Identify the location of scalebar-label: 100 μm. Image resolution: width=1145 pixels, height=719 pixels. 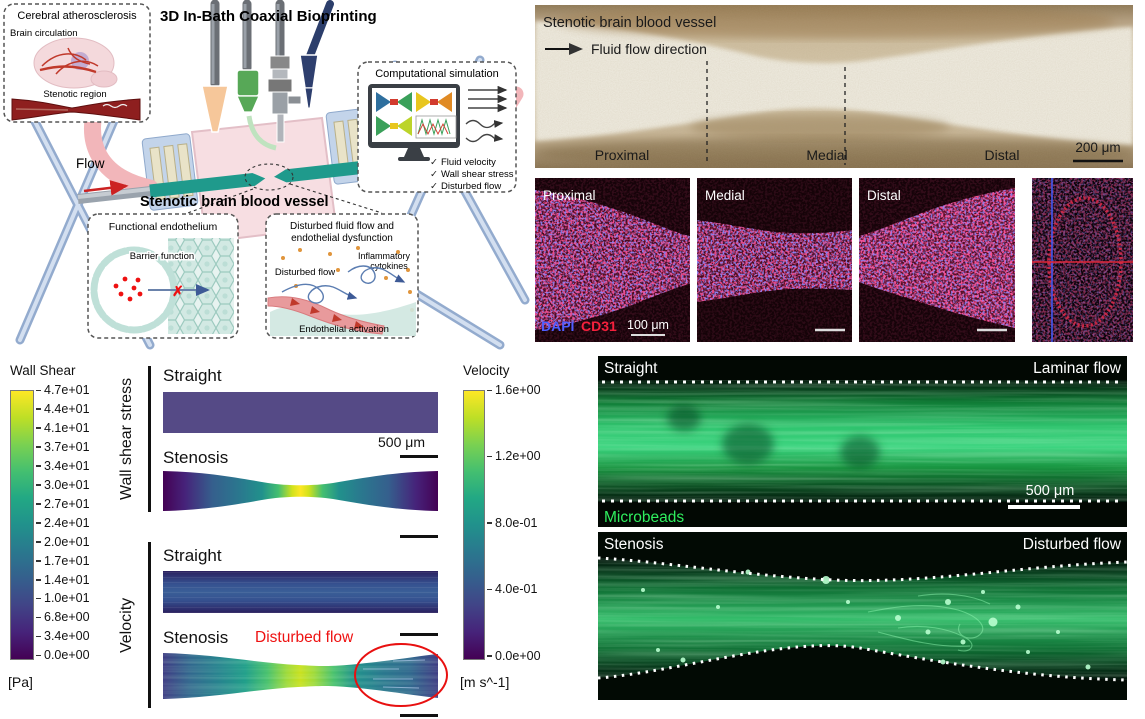
(648, 325).